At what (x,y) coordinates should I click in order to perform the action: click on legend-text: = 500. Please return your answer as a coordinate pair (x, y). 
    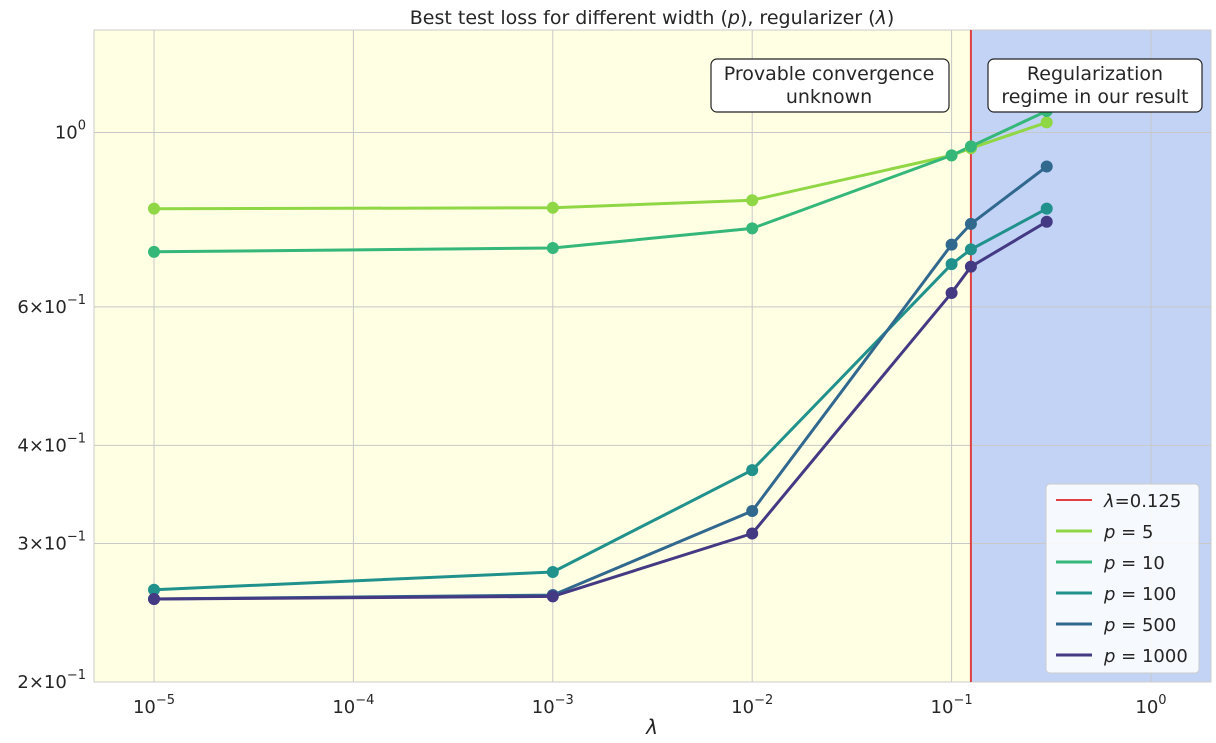
    Looking at the image, I should click on (1145, 625).